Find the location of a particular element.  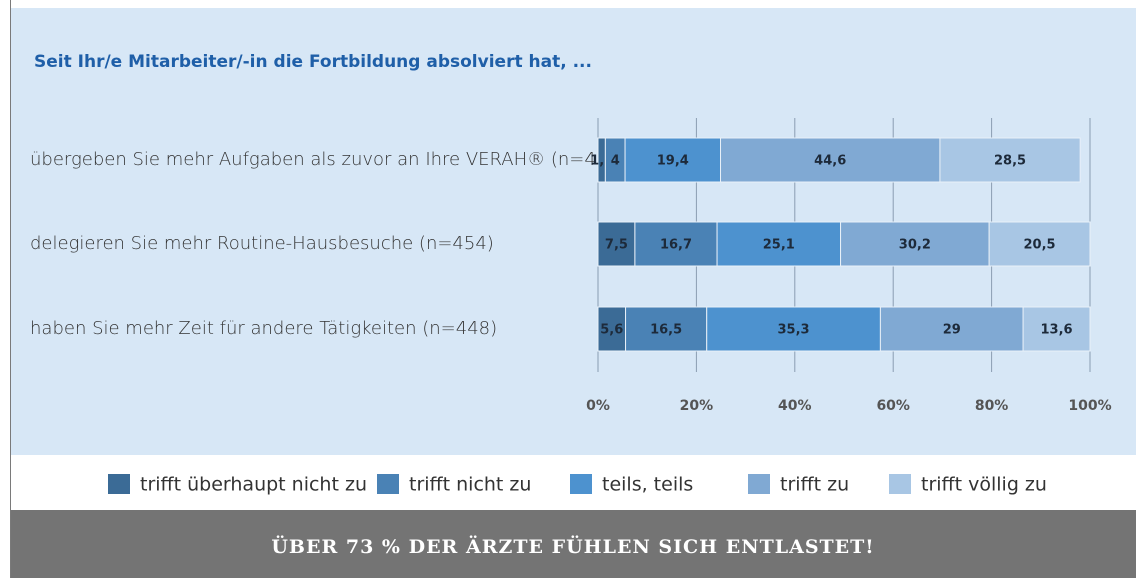

x-tick-label: 0% is located at coordinates (598, 406).